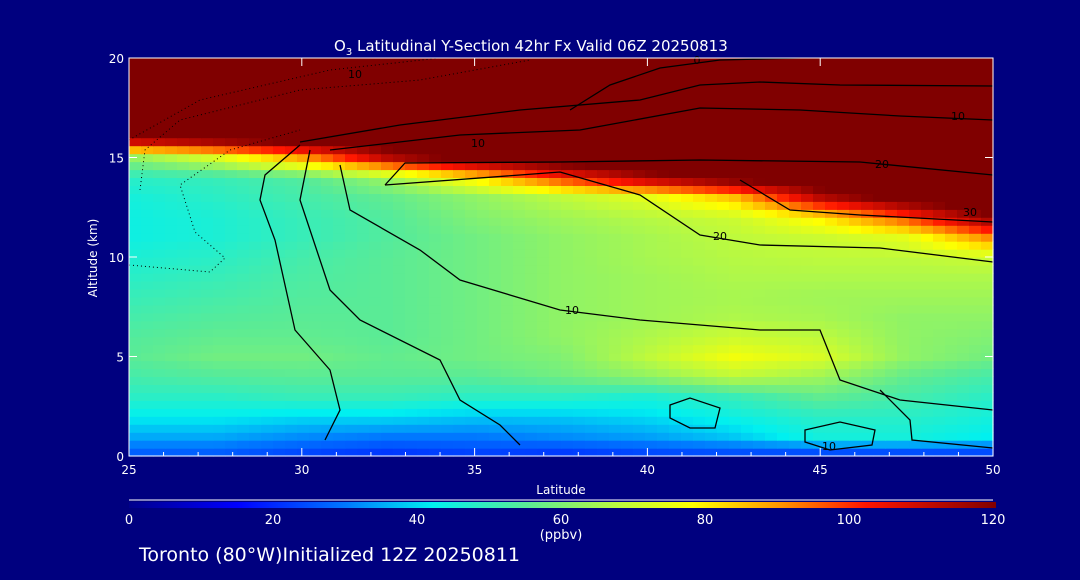 Image resolution: width=1080 pixels, height=580 pixels. I want to click on dotted-contours, so click(329, 165).